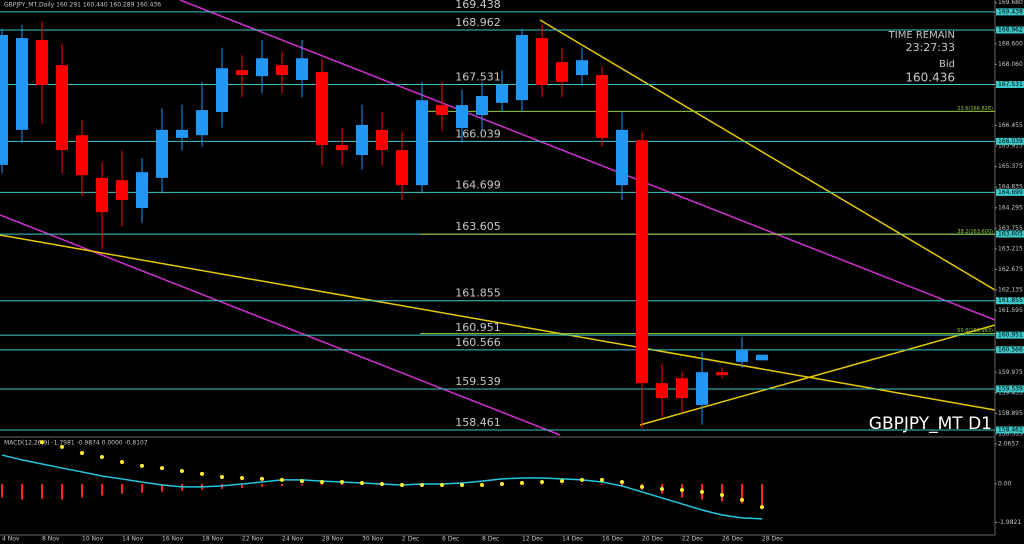  Describe the element at coordinates (1010, 3) in the screenshot. I see `y-tick-label: 169.680` at that location.